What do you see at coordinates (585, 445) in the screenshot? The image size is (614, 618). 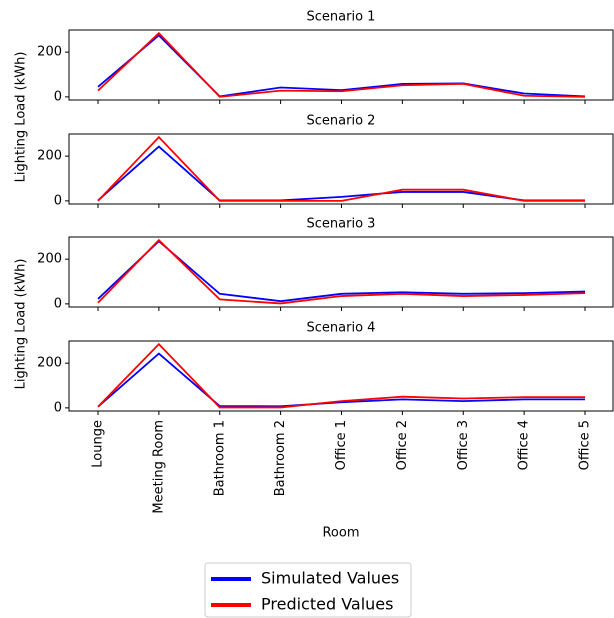 I see `x-tick-label: Office 5` at bounding box center [585, 445].